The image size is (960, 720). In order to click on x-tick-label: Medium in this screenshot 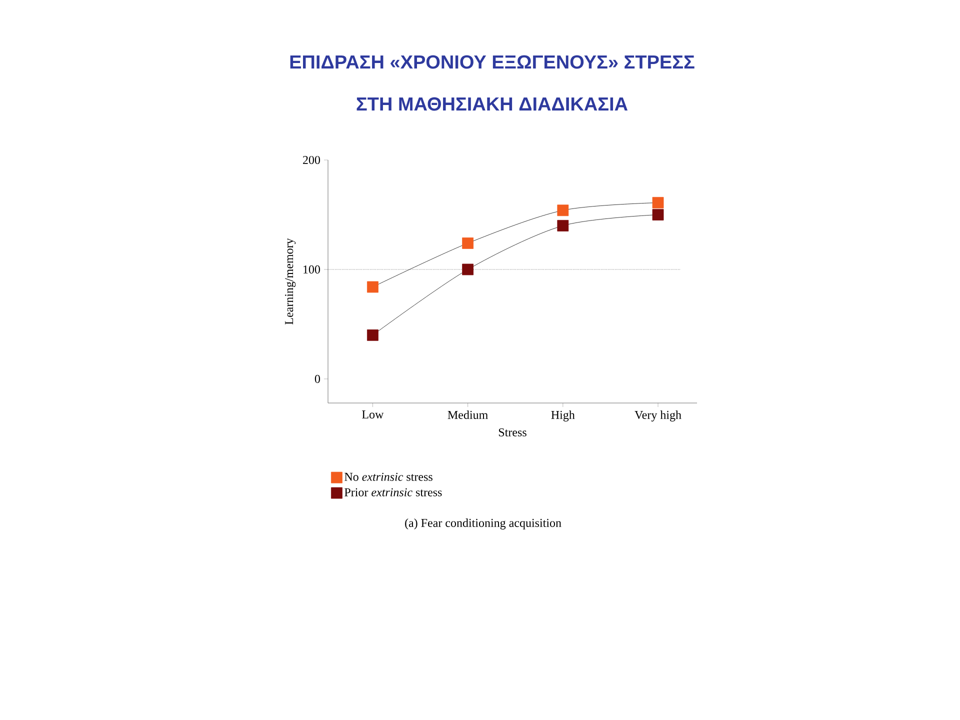, I will do `click(468, 414)`.